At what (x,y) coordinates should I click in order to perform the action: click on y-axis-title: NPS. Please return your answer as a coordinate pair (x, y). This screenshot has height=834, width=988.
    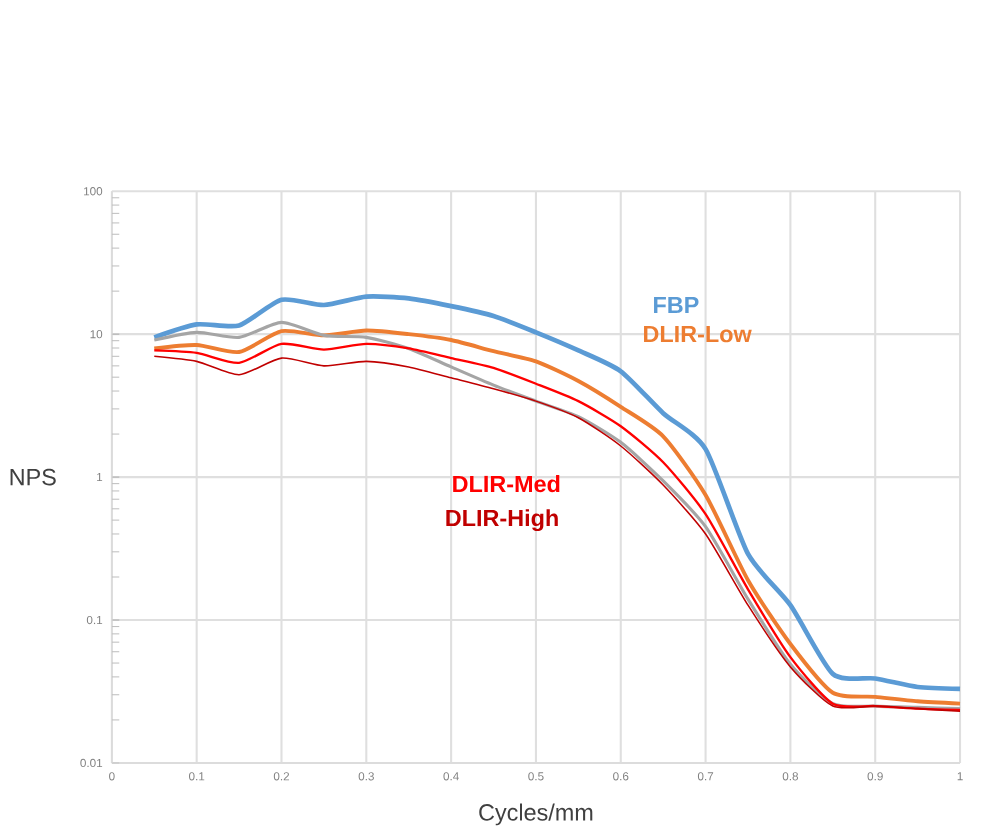
    Looking at the image, I should click on (33, 477).